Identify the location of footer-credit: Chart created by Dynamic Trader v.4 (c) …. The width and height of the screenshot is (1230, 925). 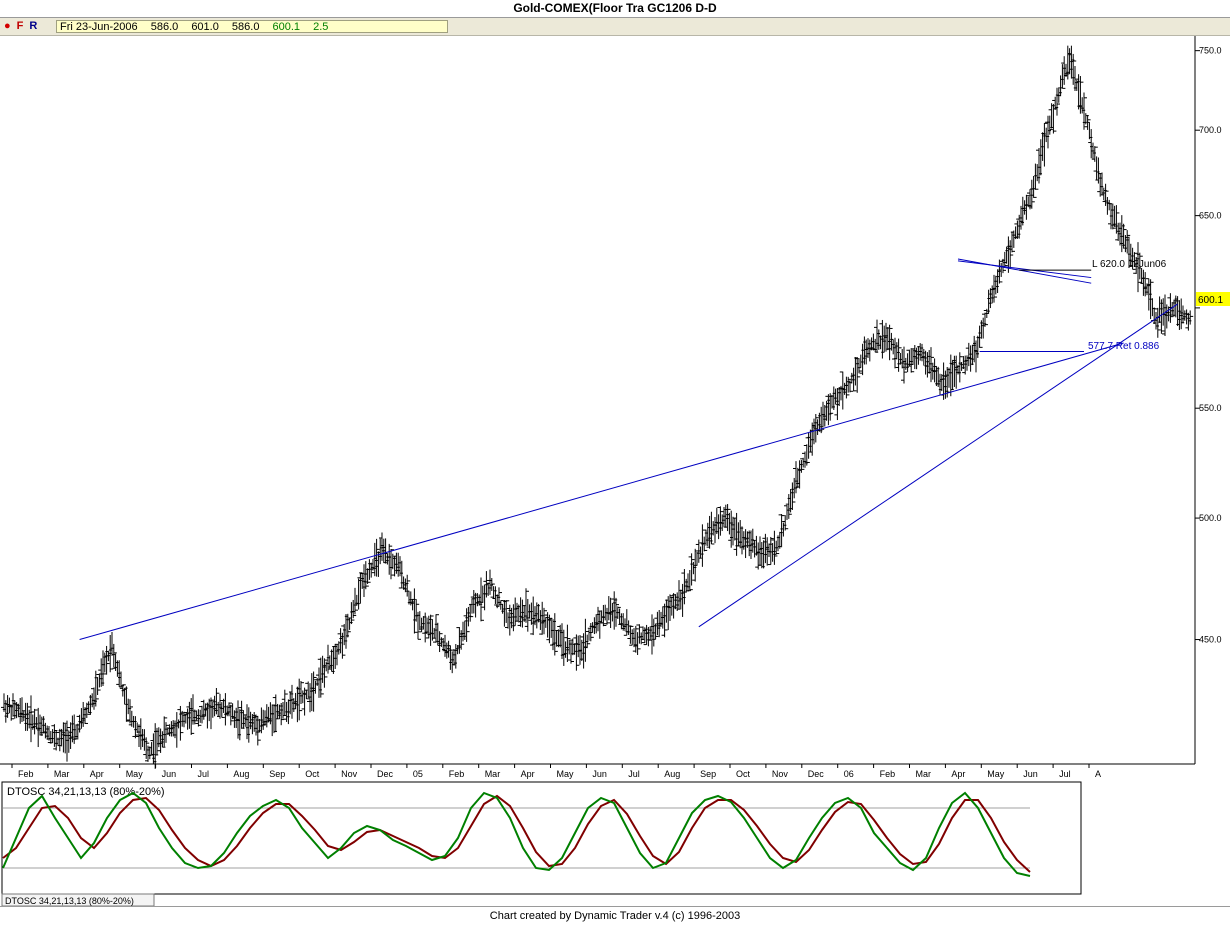
(615, 915).